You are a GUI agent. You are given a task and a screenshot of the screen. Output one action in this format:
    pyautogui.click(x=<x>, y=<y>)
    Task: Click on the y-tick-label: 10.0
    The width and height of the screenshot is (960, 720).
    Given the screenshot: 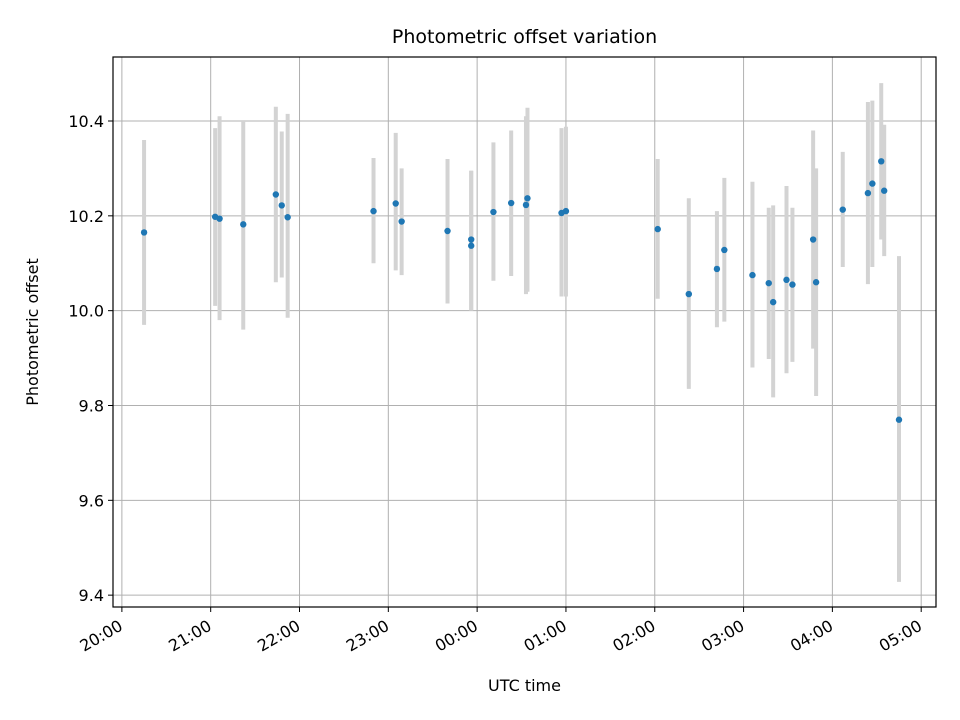 What is the action you would take?
    pyautogui.click(x=86, y=311)
    